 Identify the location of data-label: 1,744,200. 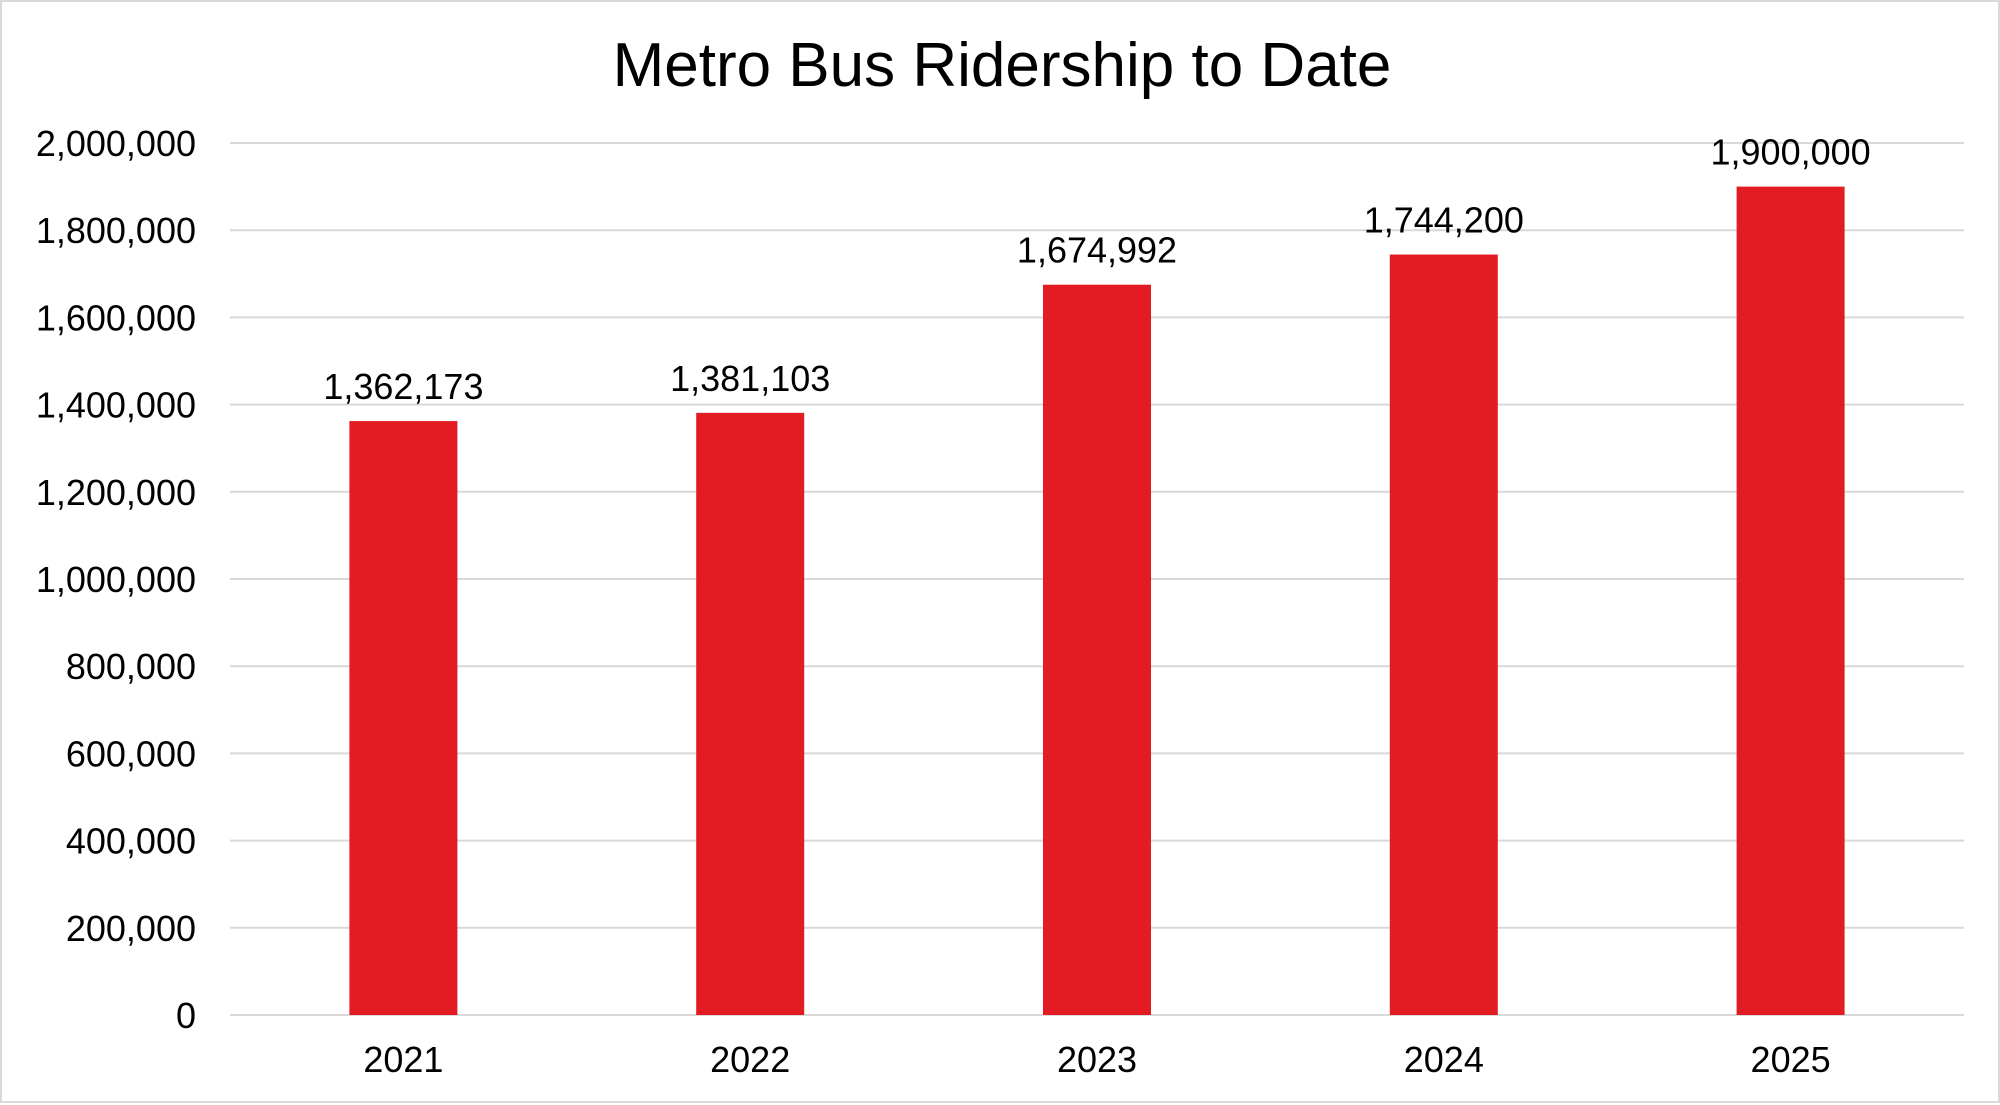
(1444, 220).